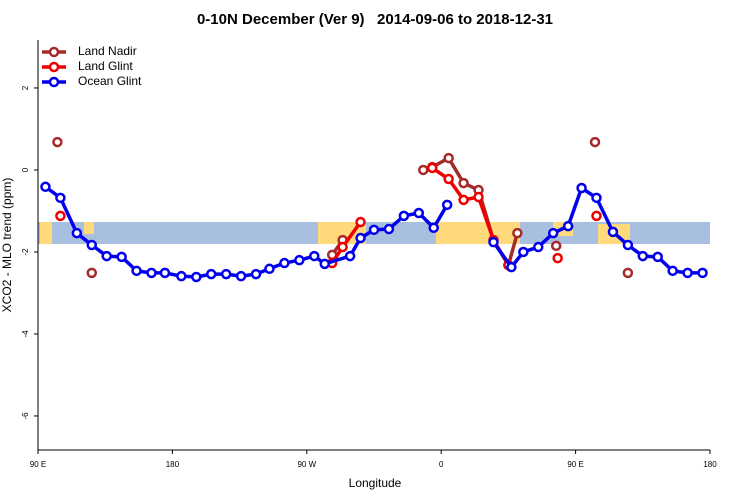 The image size is (750, 500). Describe the element at coordinates (105, 66) in the screenshot. I see `legend-label: Land Glint` at that location.